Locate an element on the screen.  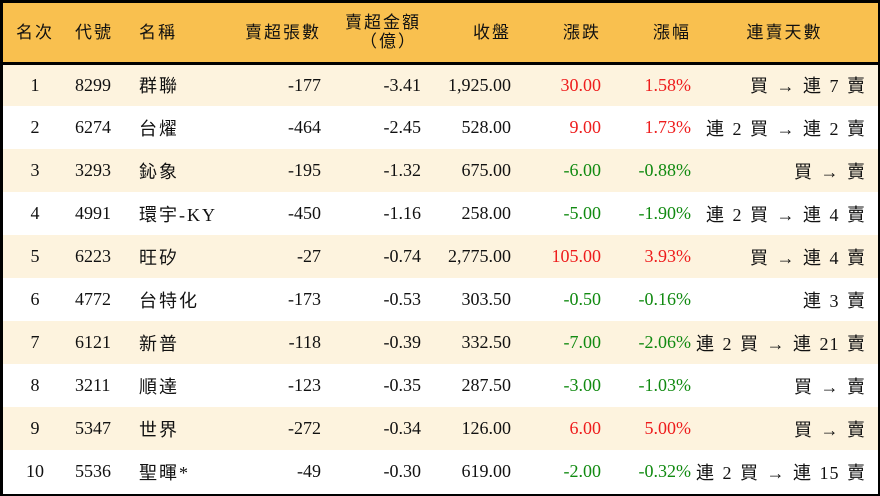
header-change-pct: 漲幅 is located at coordinates (672, 32).